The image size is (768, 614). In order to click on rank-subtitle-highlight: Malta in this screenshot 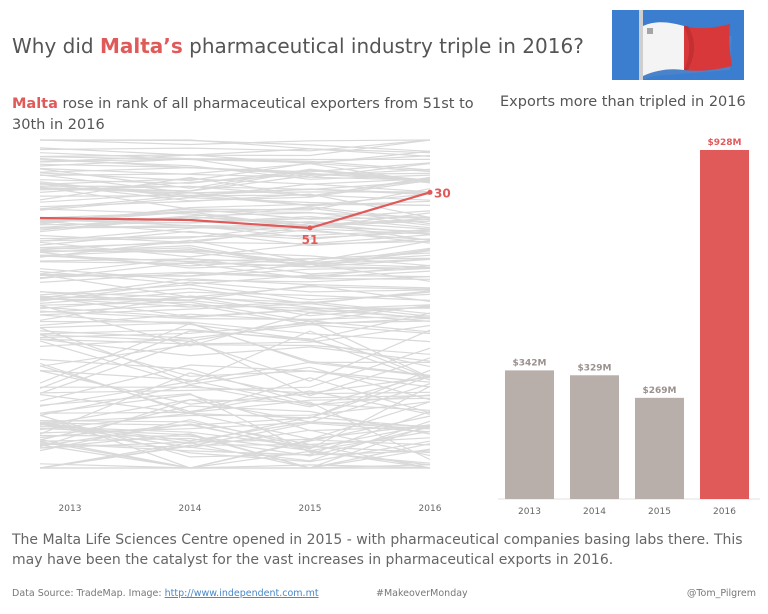, I will do `click(35, 104)`.